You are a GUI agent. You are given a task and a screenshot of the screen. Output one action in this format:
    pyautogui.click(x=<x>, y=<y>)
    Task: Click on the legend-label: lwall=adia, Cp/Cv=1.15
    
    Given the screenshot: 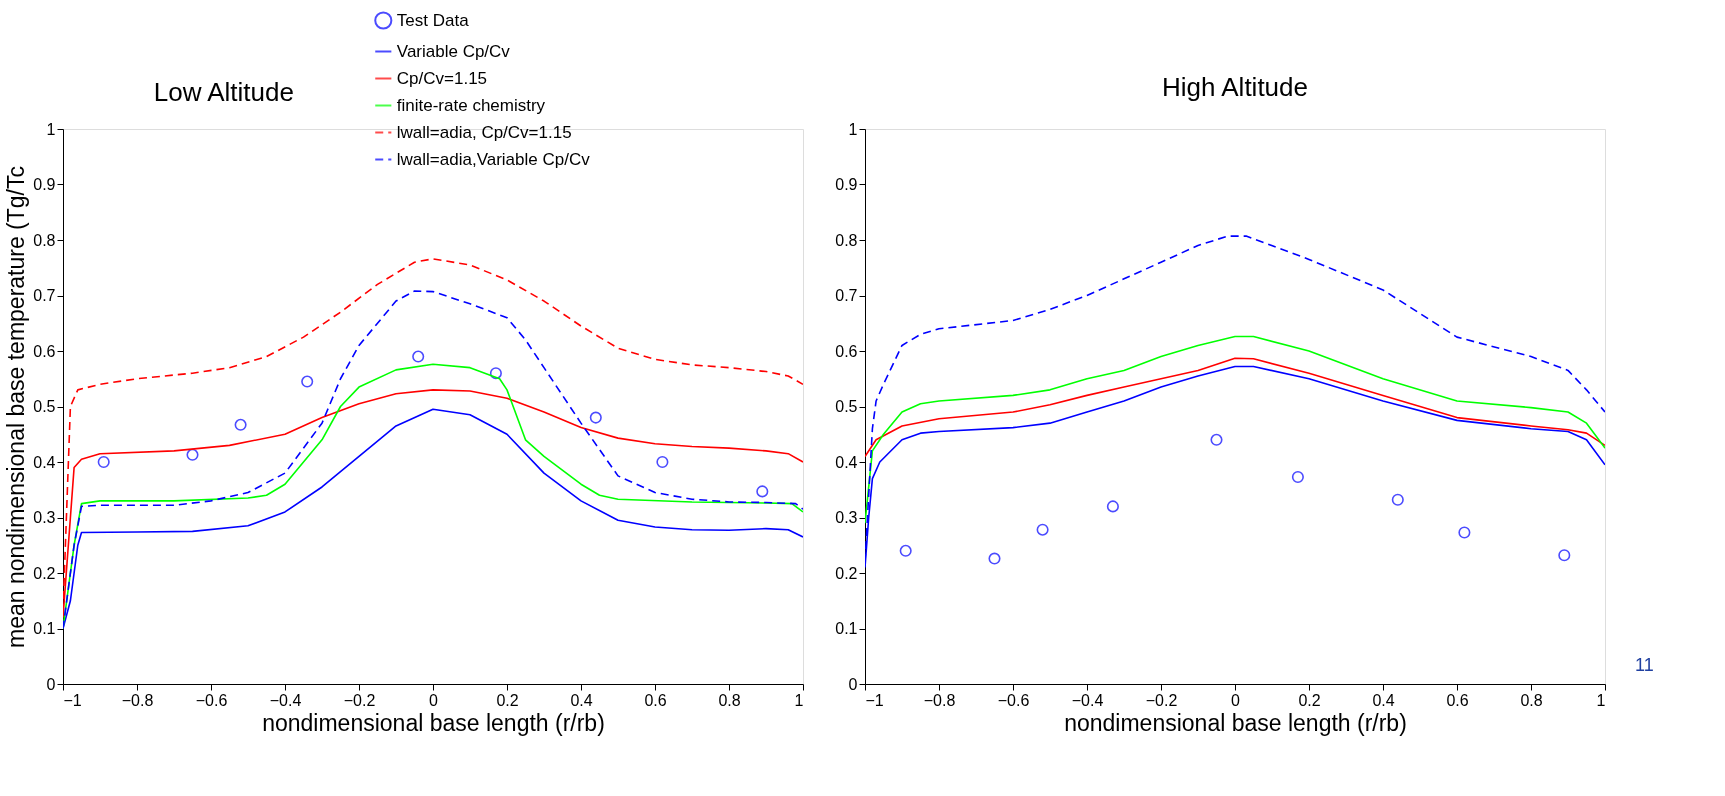 What is the action you would take?
    pyautogui.click(x=484, y=132)
    